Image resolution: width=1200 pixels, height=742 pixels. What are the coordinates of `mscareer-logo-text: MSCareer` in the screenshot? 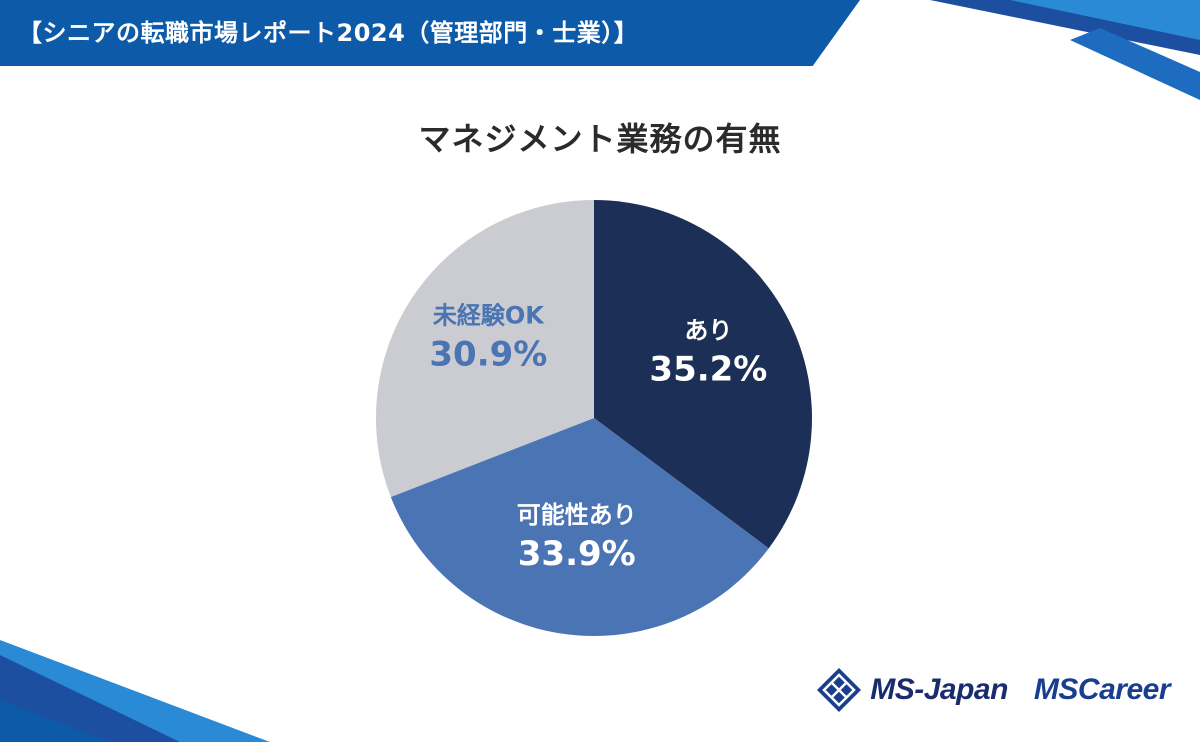 It's located at (1102, 689).